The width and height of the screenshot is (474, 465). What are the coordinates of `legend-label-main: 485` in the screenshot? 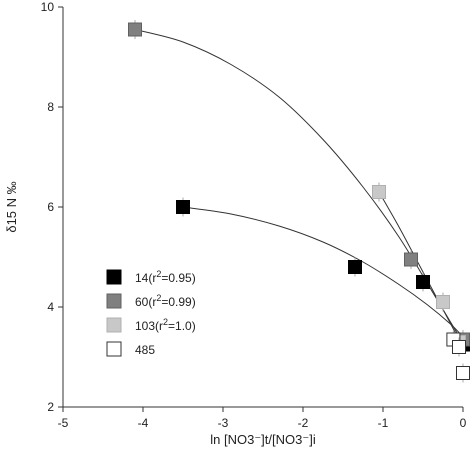 It's located at (145, 350).